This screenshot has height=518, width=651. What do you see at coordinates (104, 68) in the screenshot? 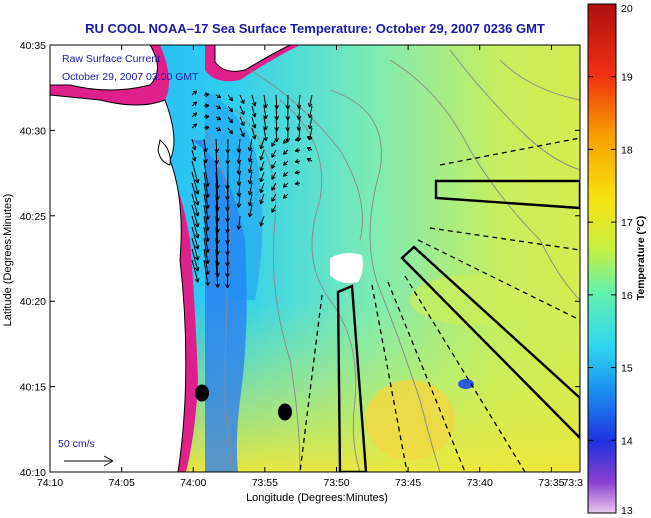
I see `land-staten-island` at bounding box center [104, 68].